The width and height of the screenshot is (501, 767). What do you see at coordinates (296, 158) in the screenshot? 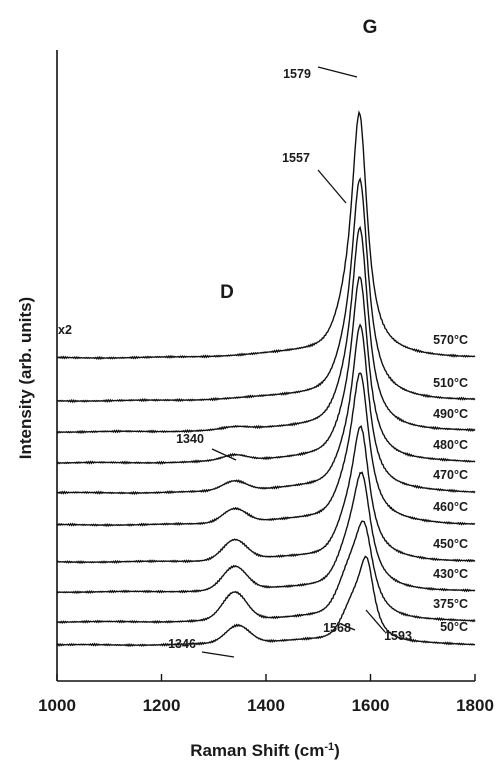
I see `peak-position-label: 1557` at bounding box center [296, 158].